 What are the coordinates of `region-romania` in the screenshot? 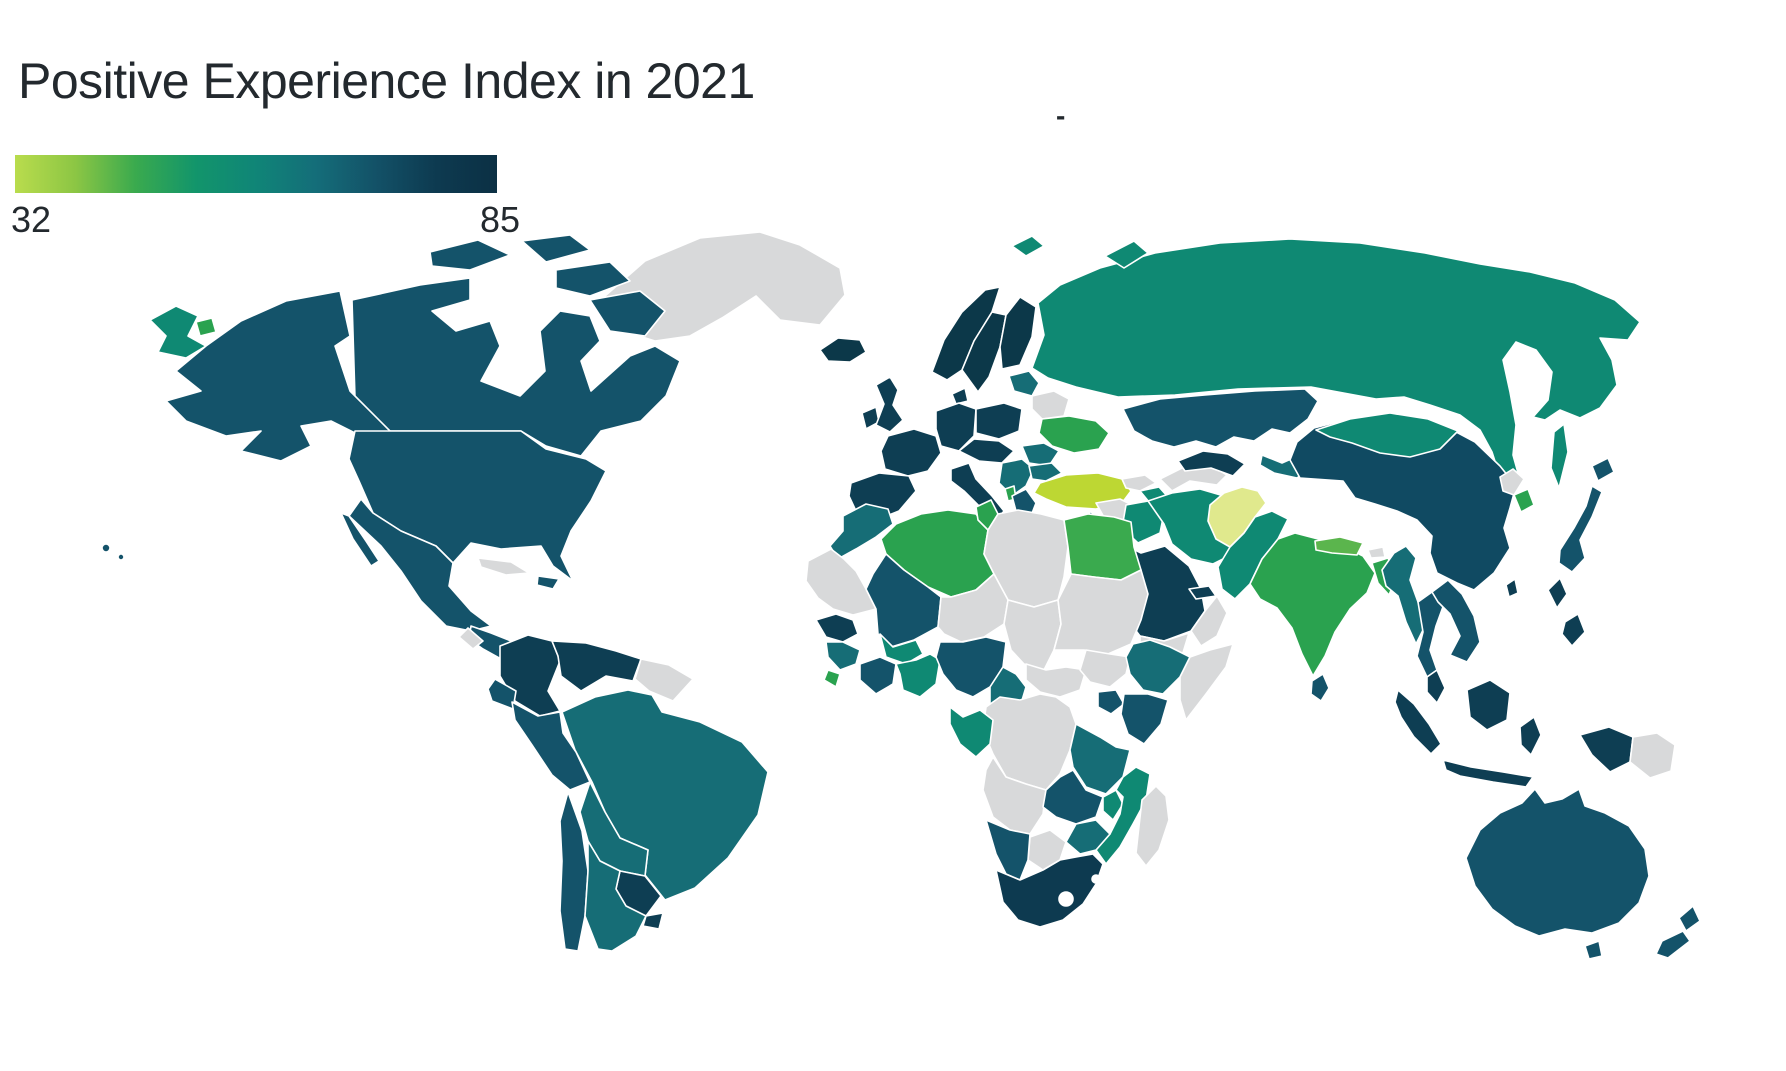 It's located at (1040, 454).